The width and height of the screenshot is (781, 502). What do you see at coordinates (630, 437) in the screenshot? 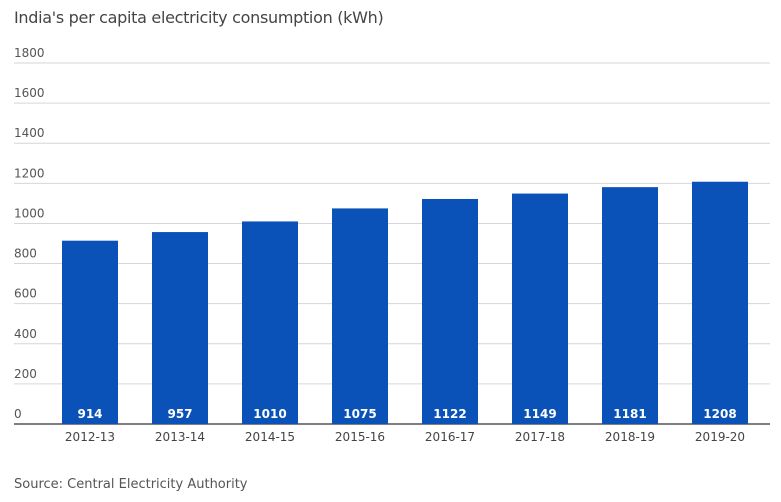
I see `x-tick-label: 2018-19` at bounding box center [630, 437].